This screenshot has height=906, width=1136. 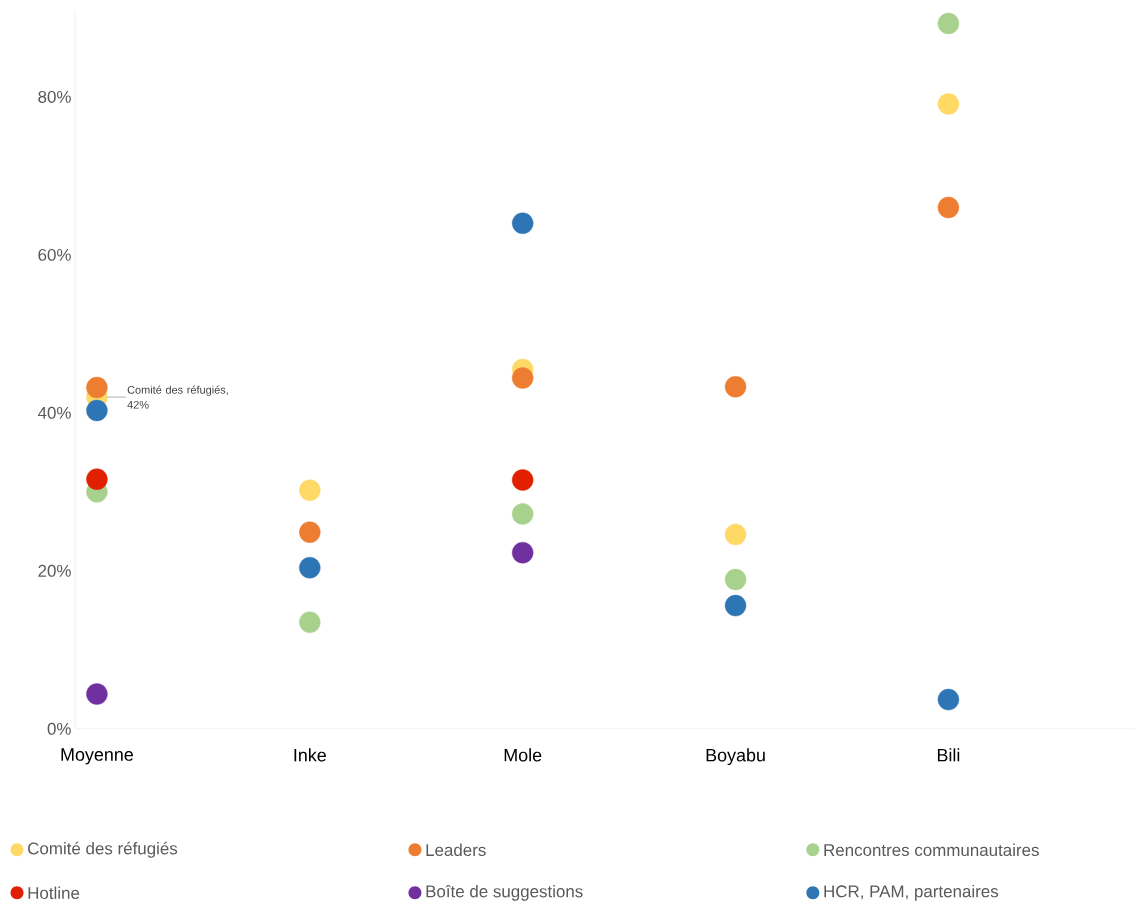 What do you see at coordinates (177, 397) in the screenshot?
I see `annotation: Comité des réfugiés, 42%` at bounding box center [177, 397].